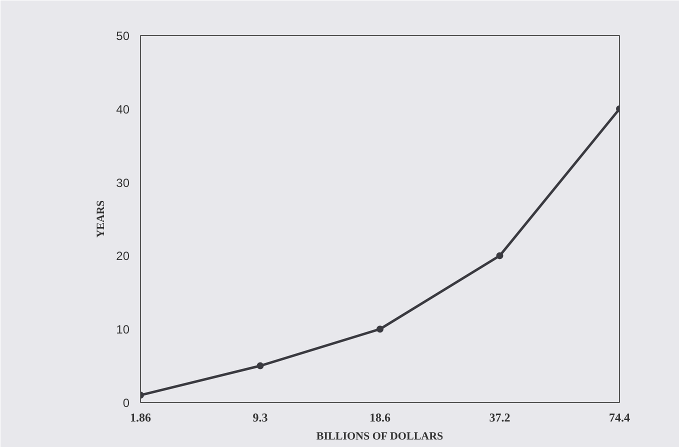 The height and width of the screenshot is (447, 679). Describe the element at coordinates (123, 256) in the screenshot. I see `y-tick-label: 20` at that location.